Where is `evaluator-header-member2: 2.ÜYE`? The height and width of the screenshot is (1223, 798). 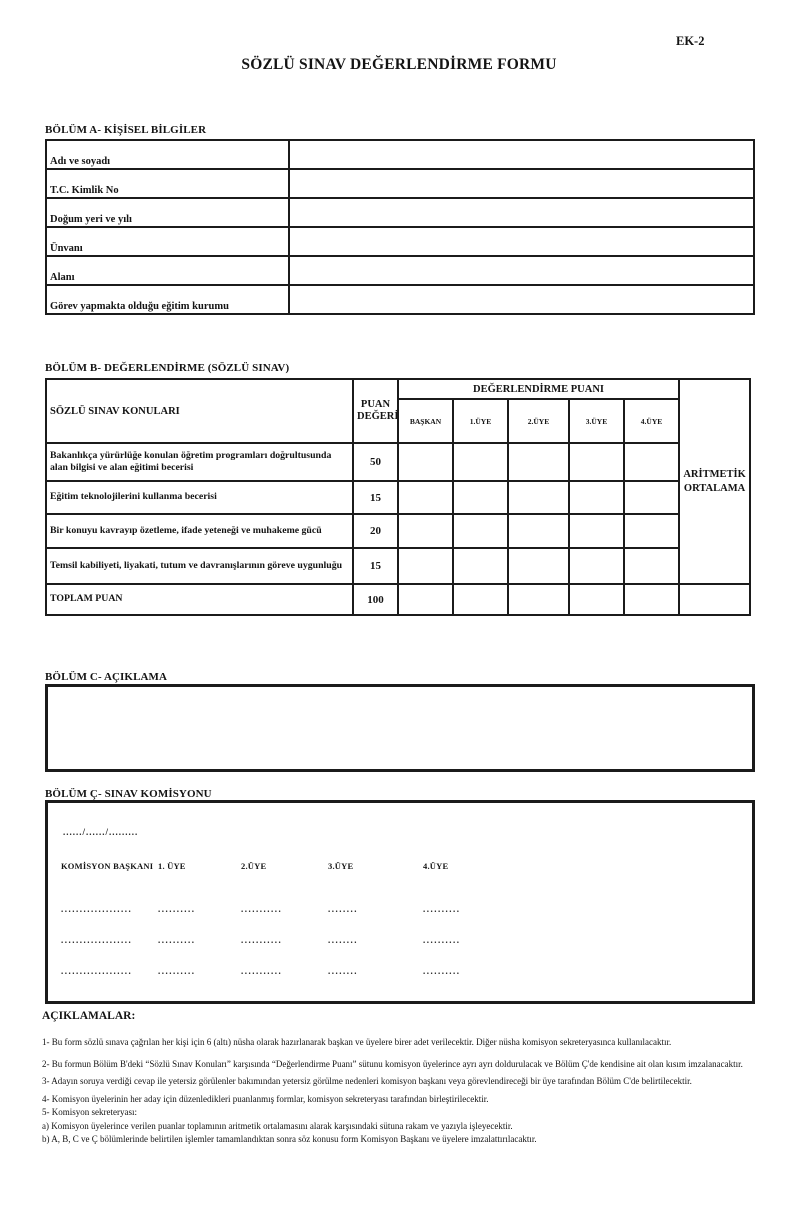
evaluator-header-member2: 2.ÜYE is located at coordinates (538, 421).